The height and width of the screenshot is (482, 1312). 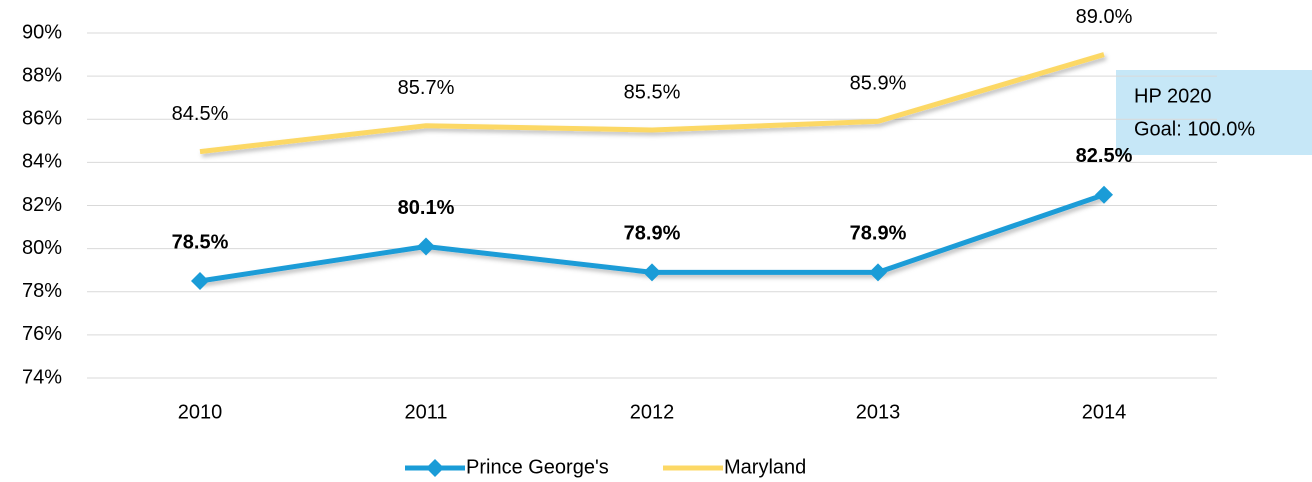 I want to click on annotation-box, so click(x=1214, y=112).